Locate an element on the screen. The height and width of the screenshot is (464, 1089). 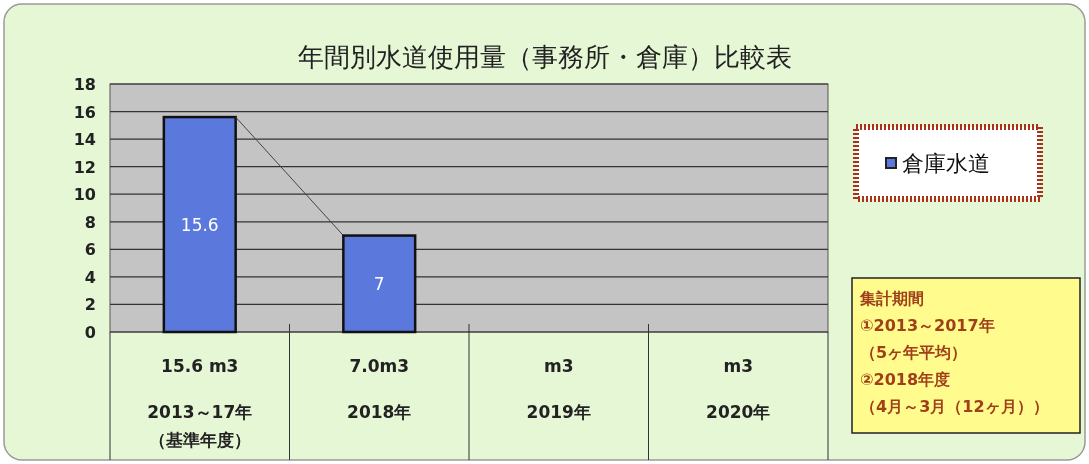
category-label: m3 2019年 is located at coordinates (558, 389).